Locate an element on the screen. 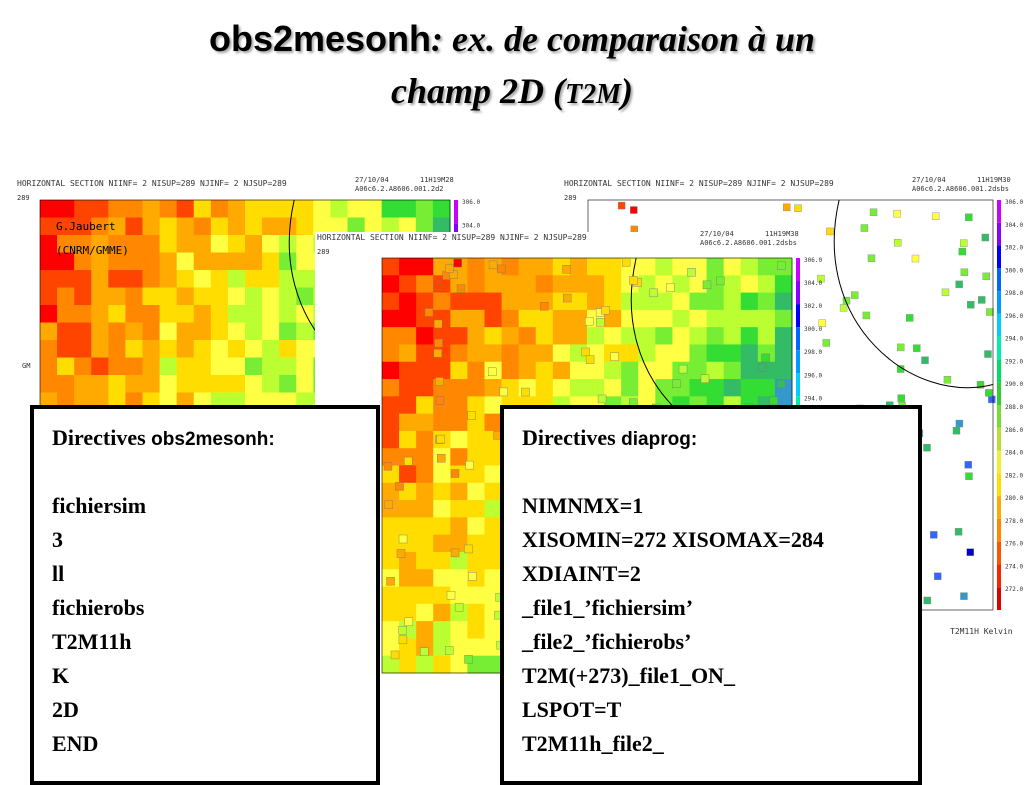 The height and width of the screenshot is (785, 1024). colorbar-label: 290.0 is located at coordinates (1014, 384).